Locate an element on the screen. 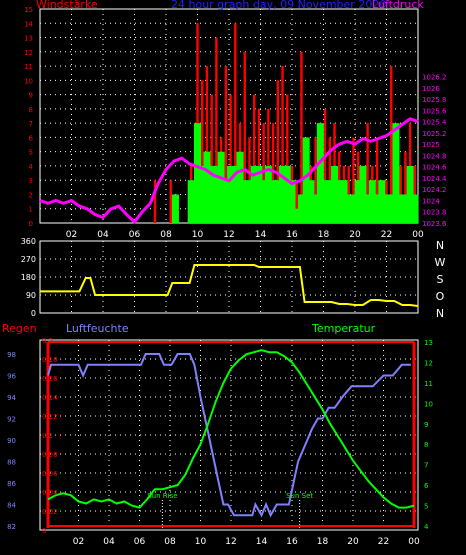 The image size is (466, 555). humidity-tick: 84 is located at coordinates (11, 506).